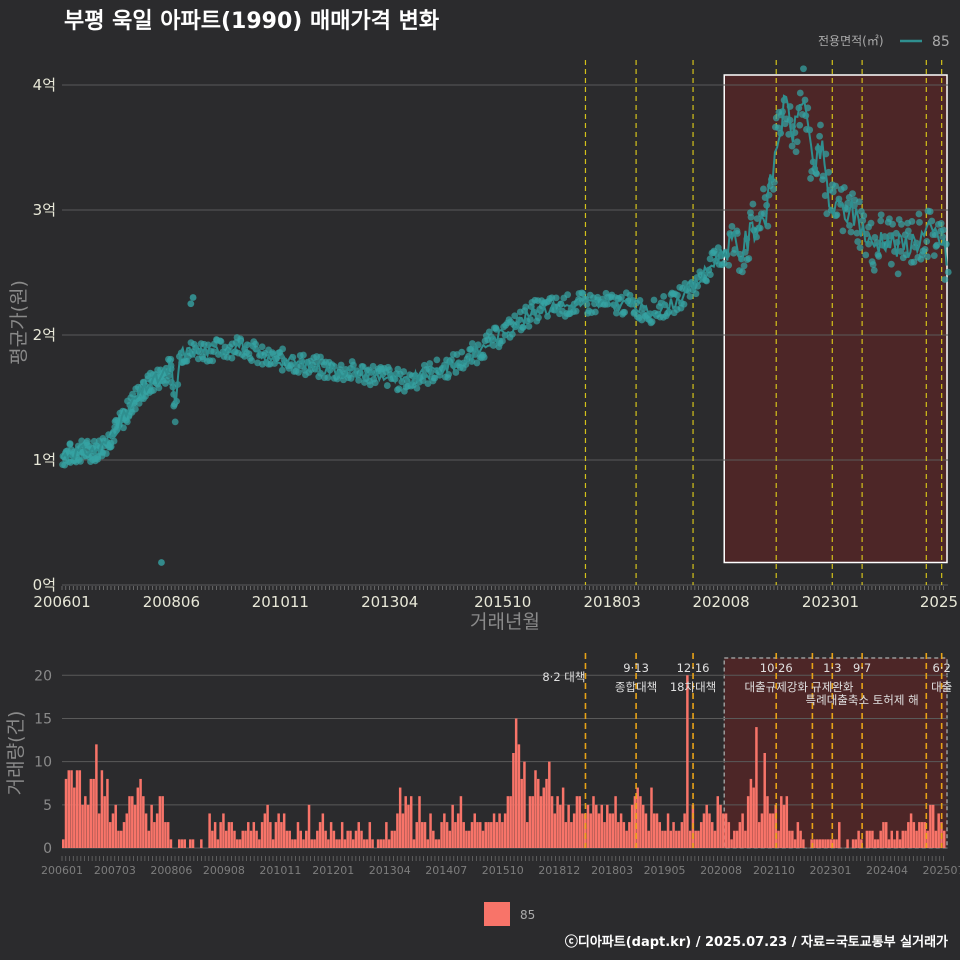 This screenshot has width=960, height=960. Describe the element at coordinates (693, 687) in the screenshot. I see `policy-annotation-label: 18차대책` at that location.